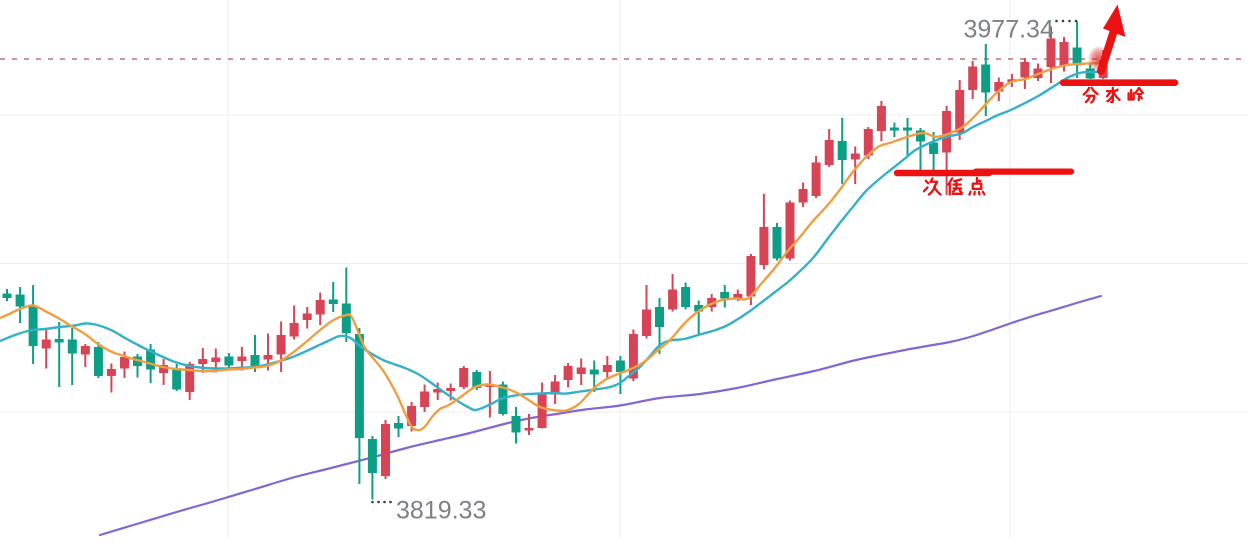 This screenshot has height=543, width=1248. I want to click on svg-text: 3977.34, so click(1009, 30).